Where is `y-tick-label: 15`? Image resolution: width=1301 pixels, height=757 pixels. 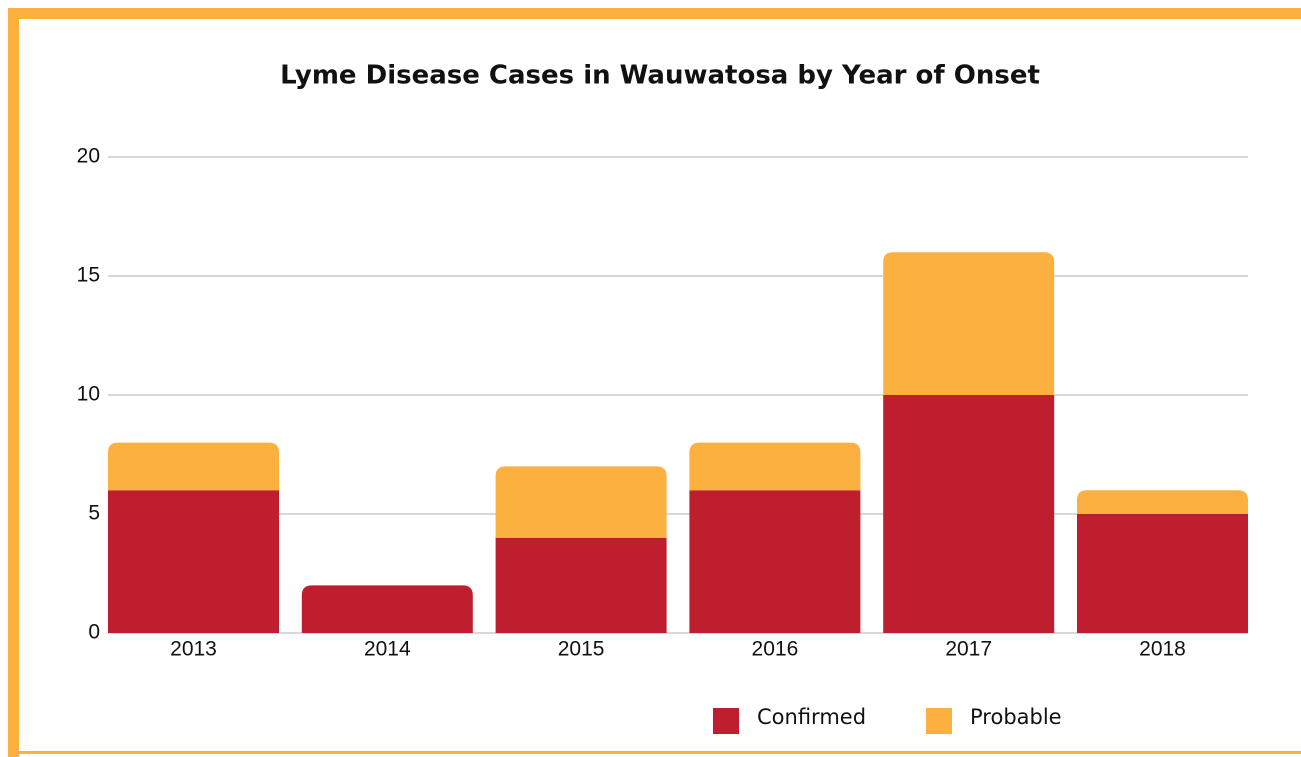
y-tick-label: 15 is located at coordinates (88, 275).